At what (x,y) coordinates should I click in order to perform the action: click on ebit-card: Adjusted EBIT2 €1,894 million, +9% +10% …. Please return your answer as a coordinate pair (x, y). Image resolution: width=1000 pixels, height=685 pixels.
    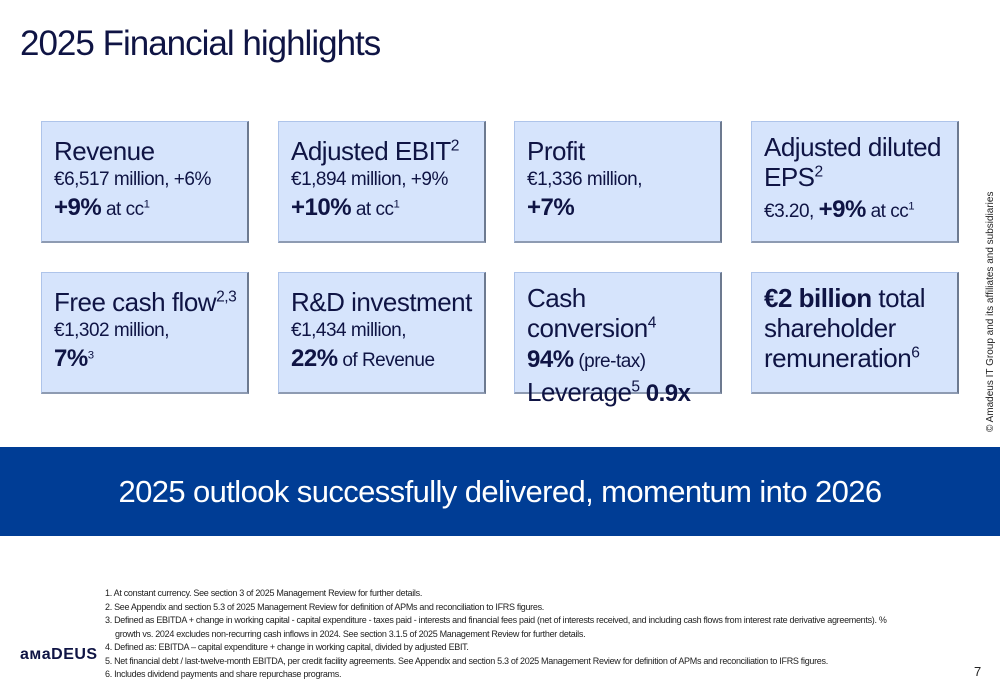
    Looking at the image, I should click on (382, 182).